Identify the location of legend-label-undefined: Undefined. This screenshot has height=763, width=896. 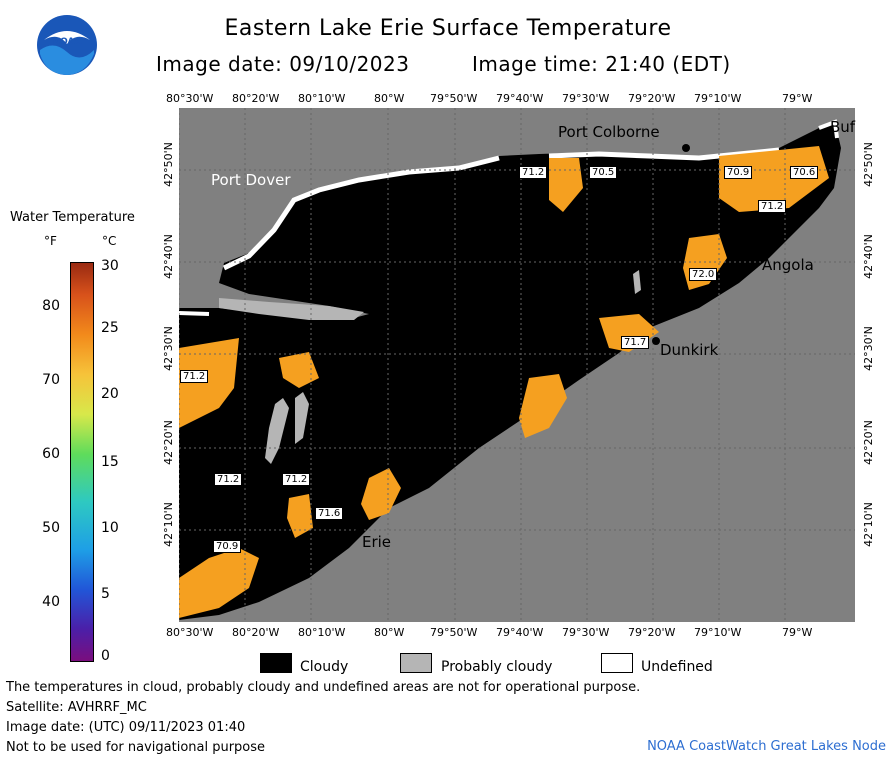
(677, 667).